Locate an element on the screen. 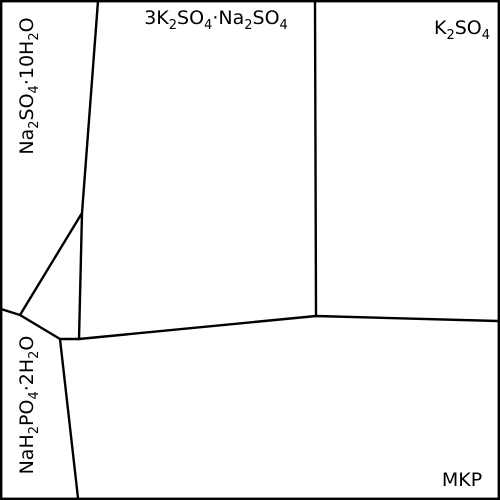 This screenshot has height=500, width=500. formula-text: ·10H is located at coordinates (27, 63).